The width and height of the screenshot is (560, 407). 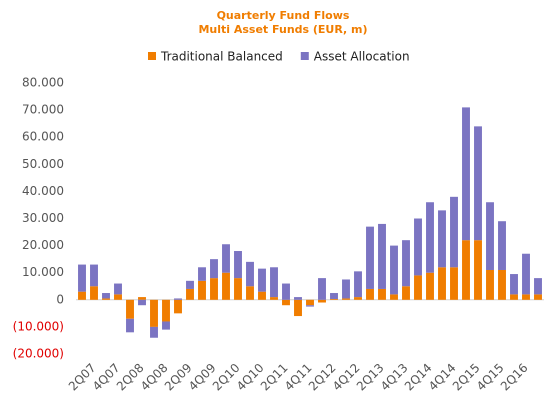 What do you see at coordinates (43, 164) in the screenshot?
I see `y-tick-label: 50.000` at bounding box center [43, 164].